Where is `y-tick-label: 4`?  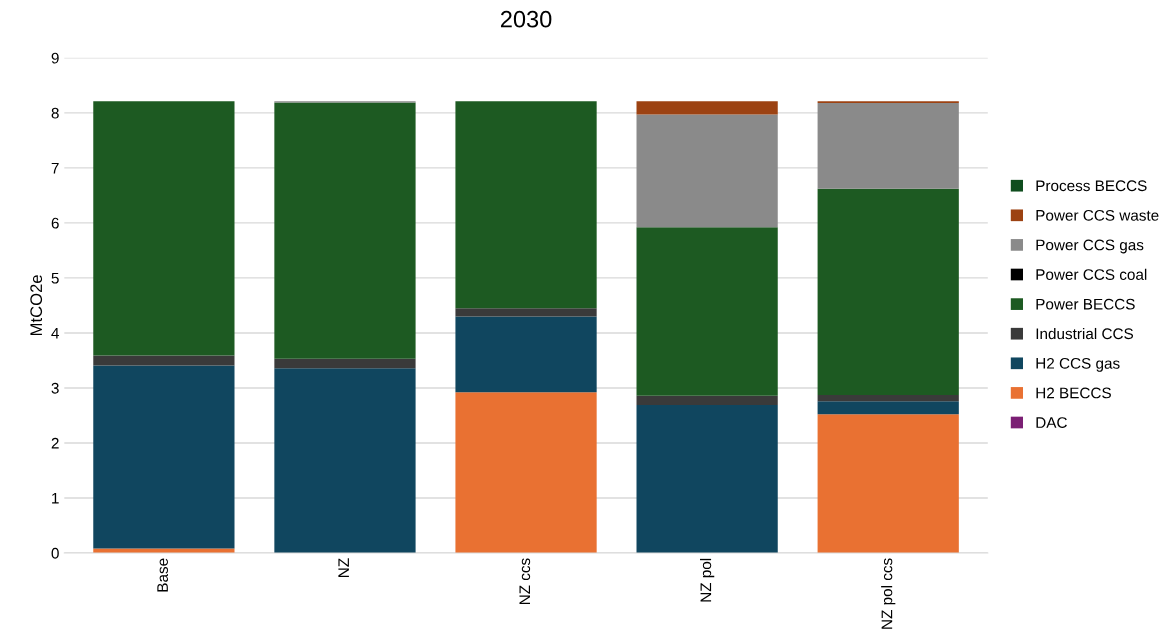 y-tick-label: 4 is located at coordinates (55, 333).